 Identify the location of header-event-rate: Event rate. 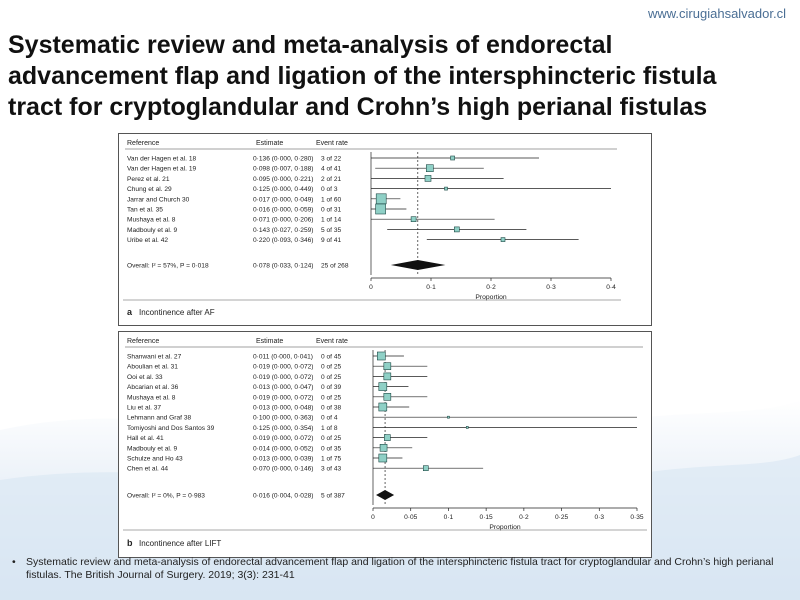
(332, 341).